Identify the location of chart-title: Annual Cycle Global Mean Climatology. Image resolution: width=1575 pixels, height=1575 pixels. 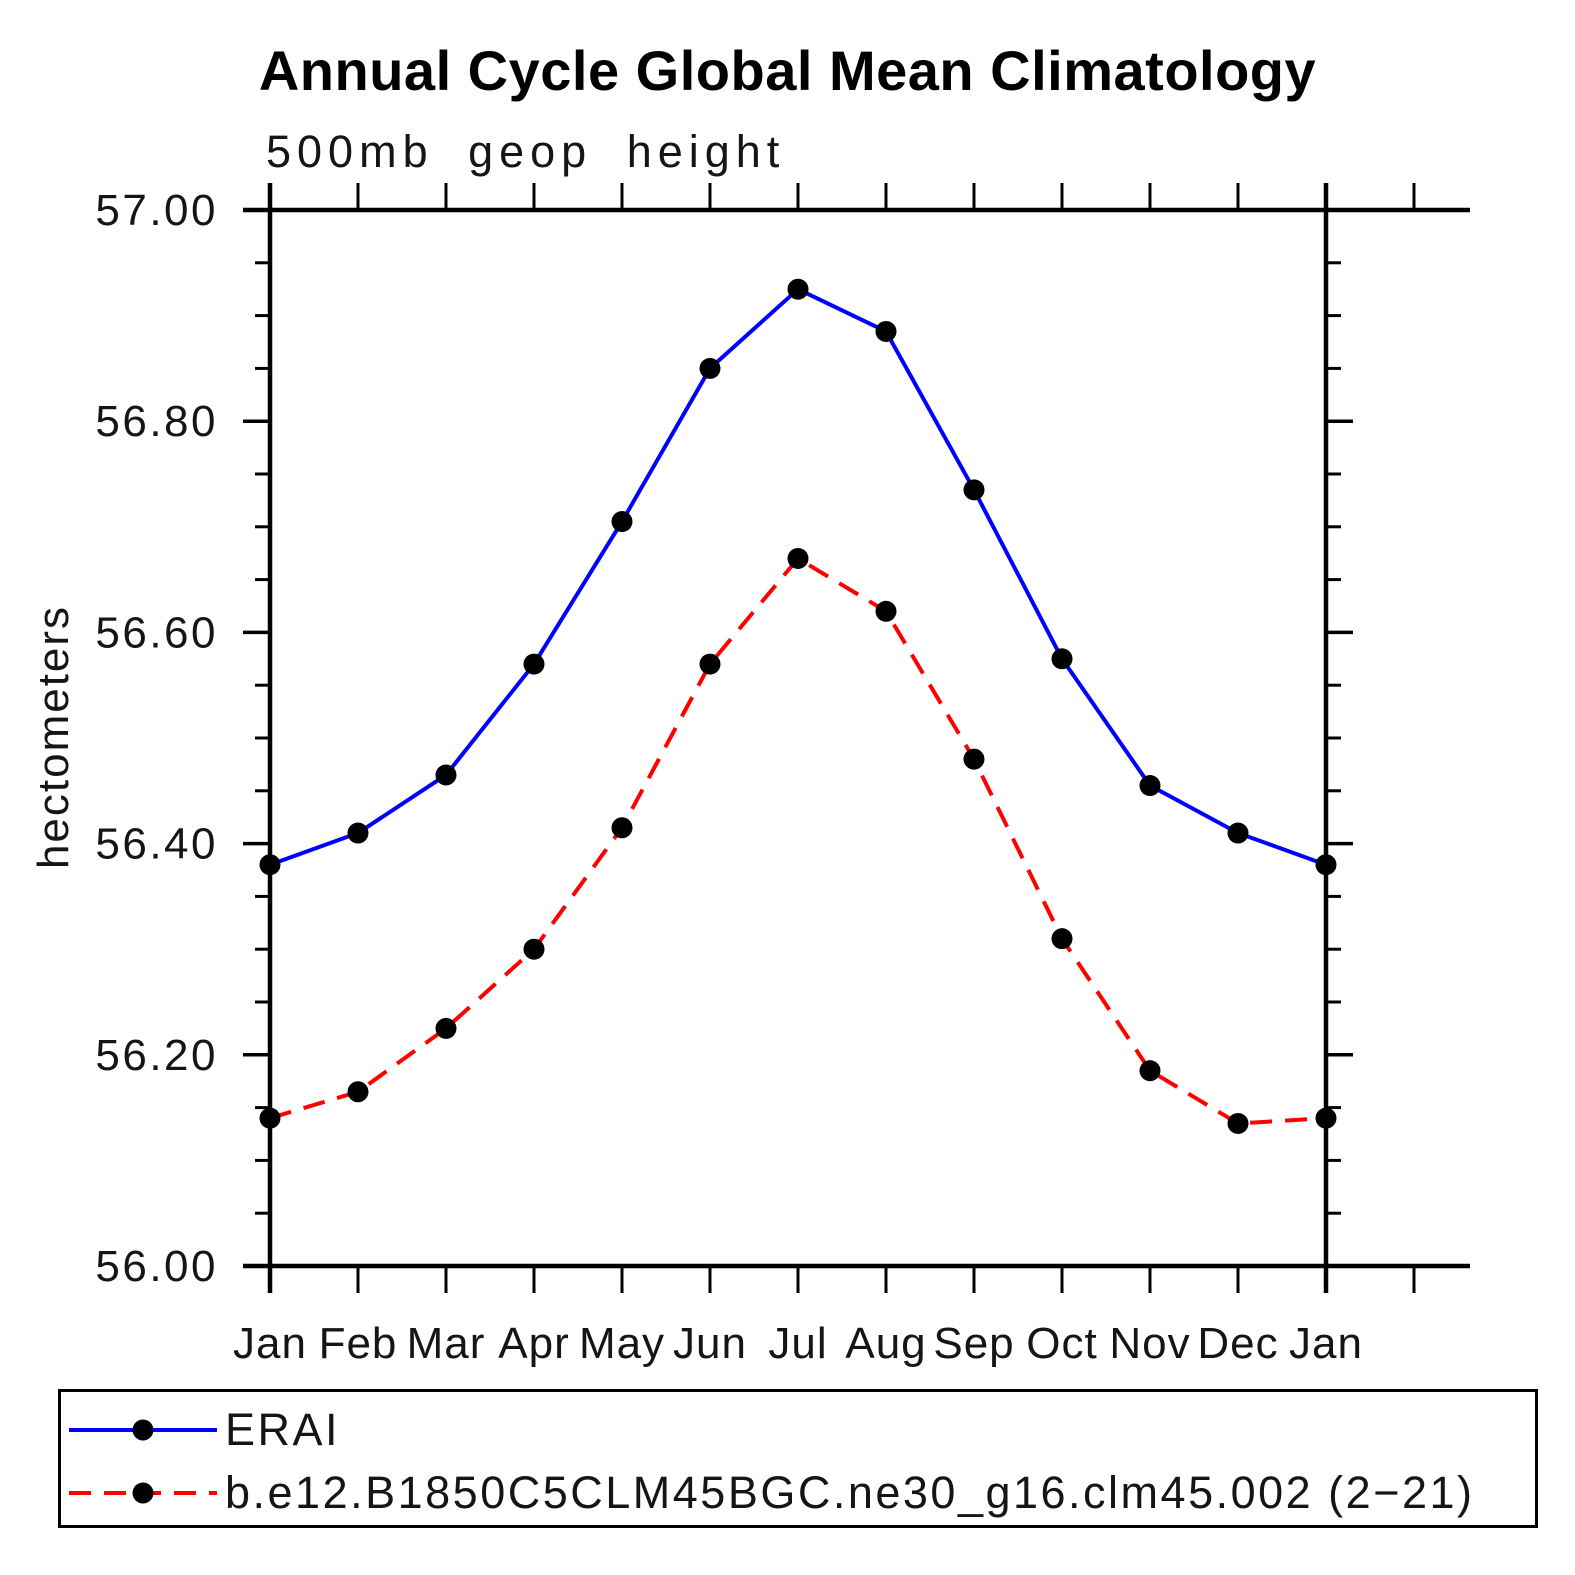
(787, 70).